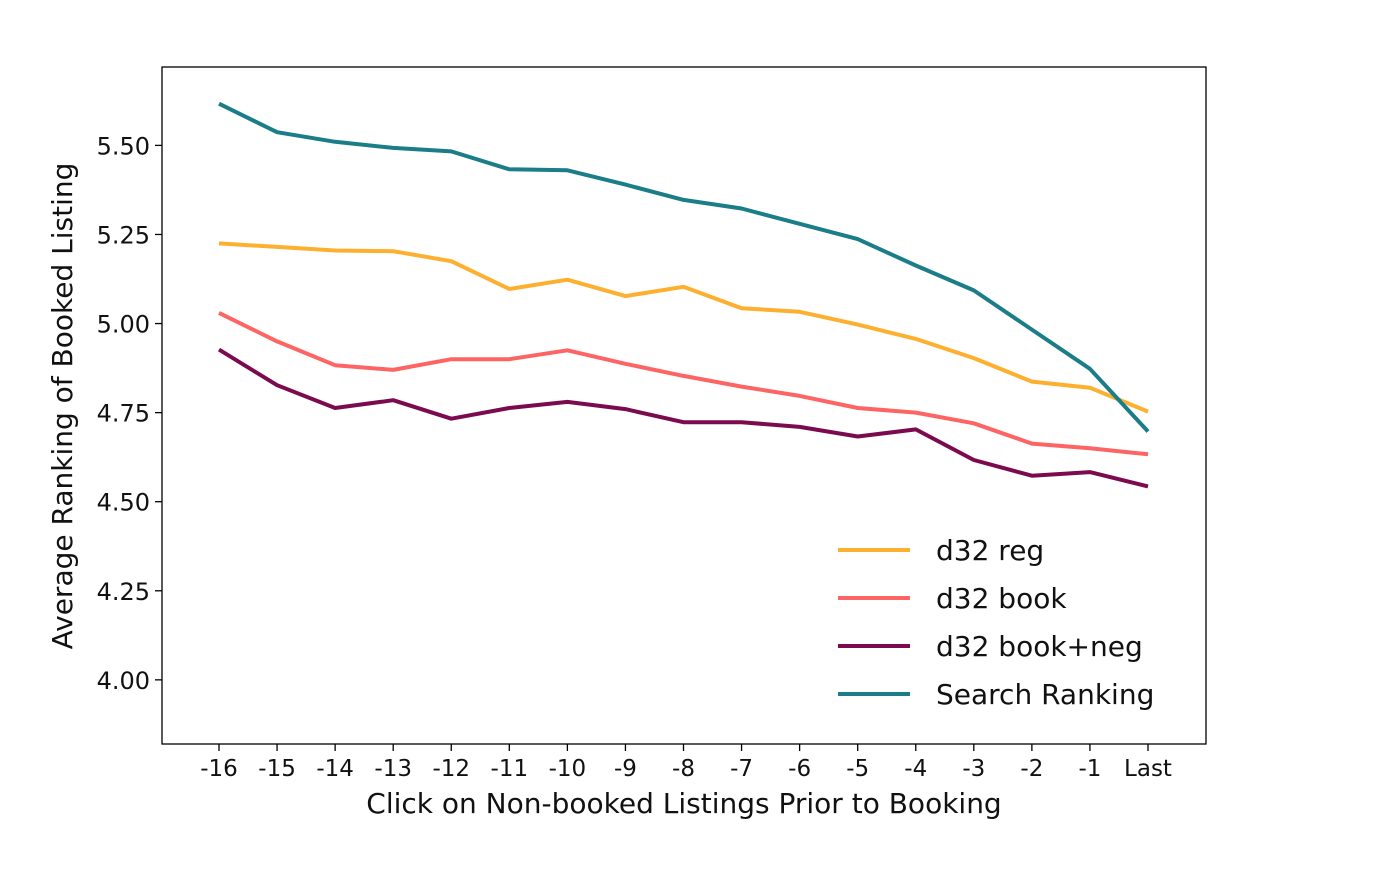  I want to click on y-tick-label: 5.00, so click(123, 325).